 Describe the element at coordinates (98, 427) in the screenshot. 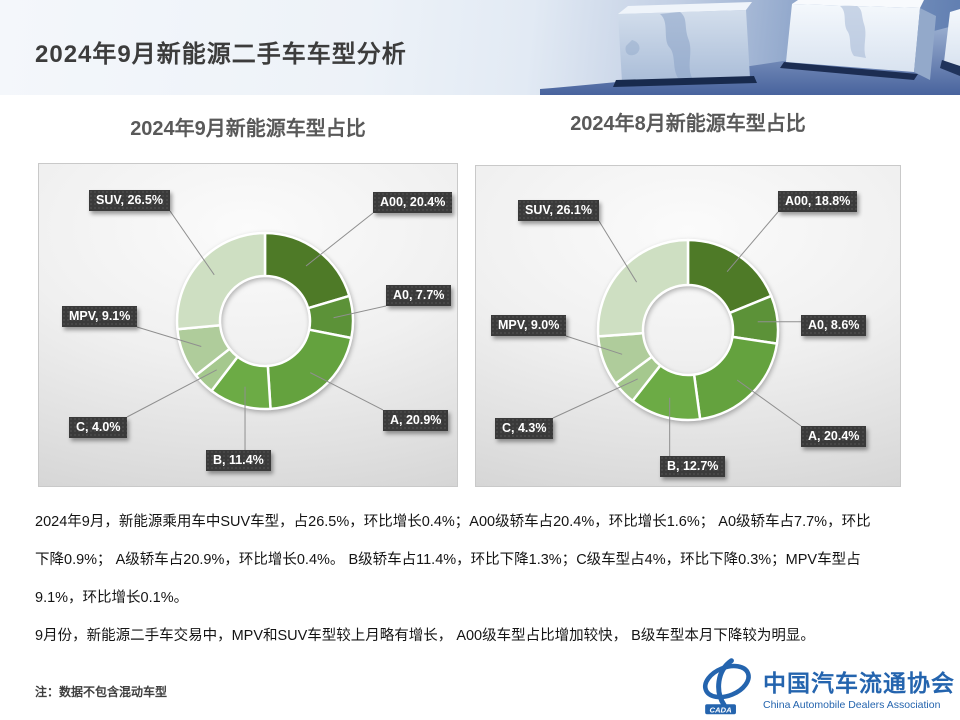

I see `slice-callout-C: C, 4.0%` at that location.